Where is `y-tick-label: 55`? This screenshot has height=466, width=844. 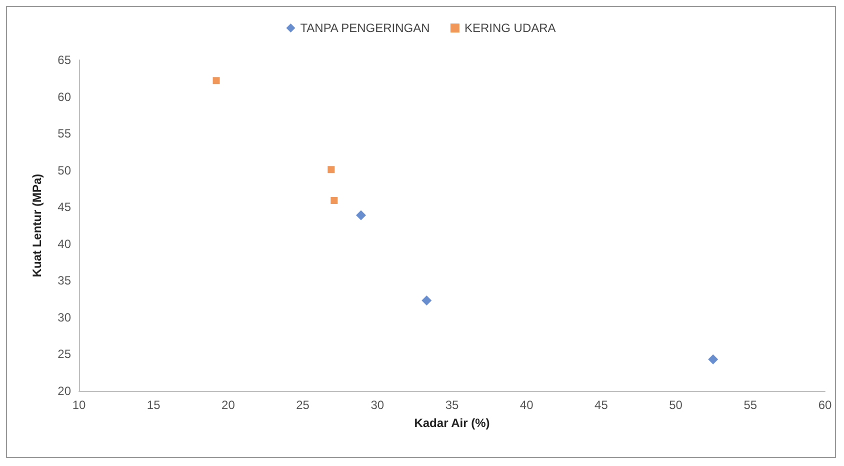 y-tick-label: 55 is located at coordinates (65, 133).